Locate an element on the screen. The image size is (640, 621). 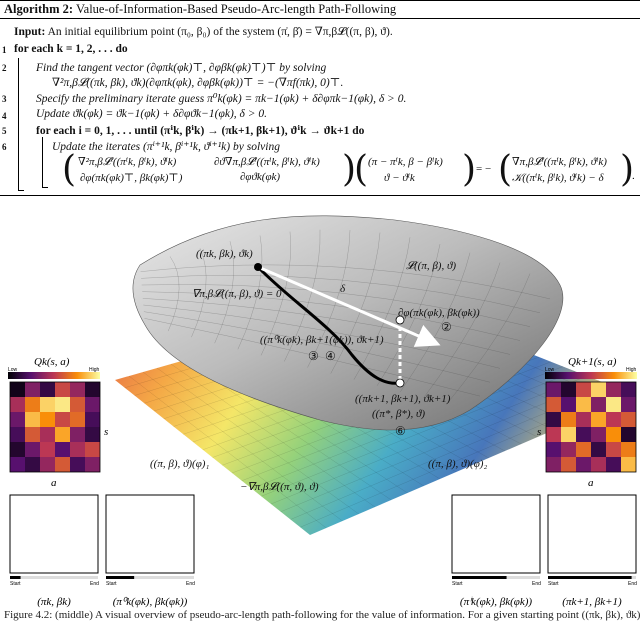
progress-fill is located at coordinates (15, 577).